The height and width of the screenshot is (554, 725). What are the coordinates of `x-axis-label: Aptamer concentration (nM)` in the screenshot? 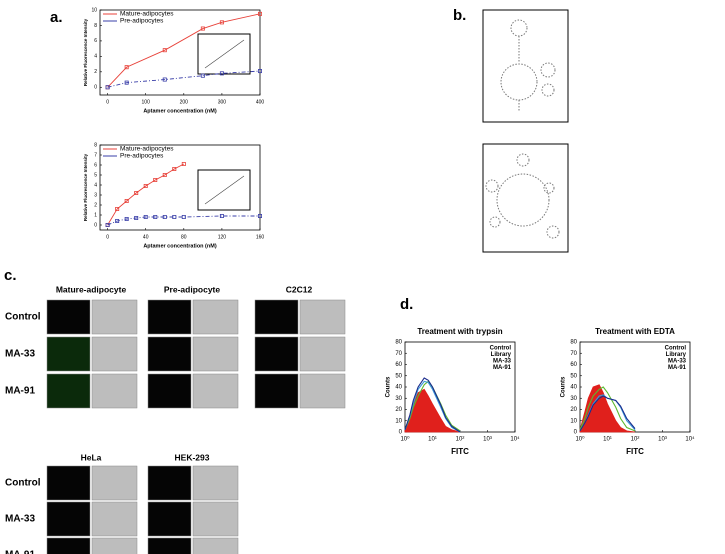 It's located at (180, 246).